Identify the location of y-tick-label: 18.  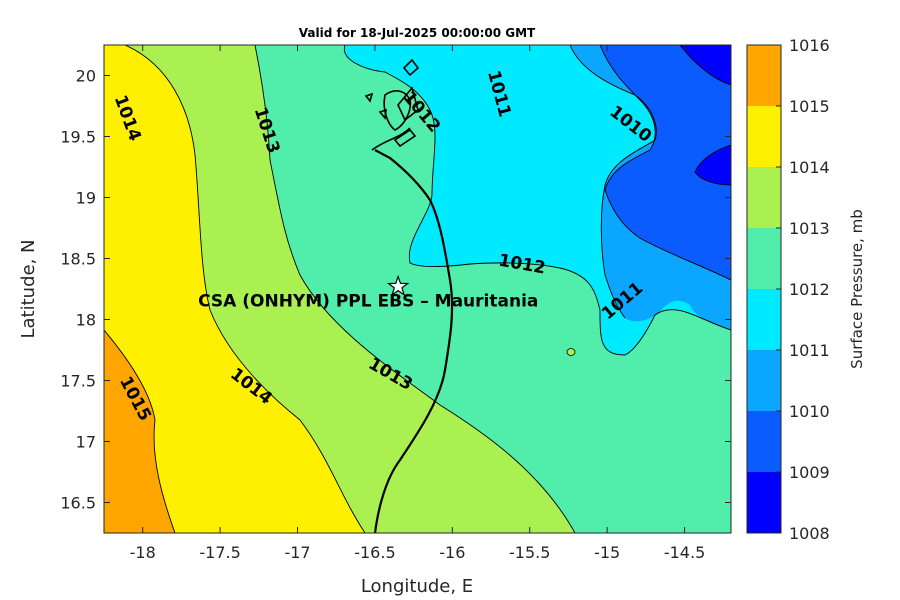
(86, 320).